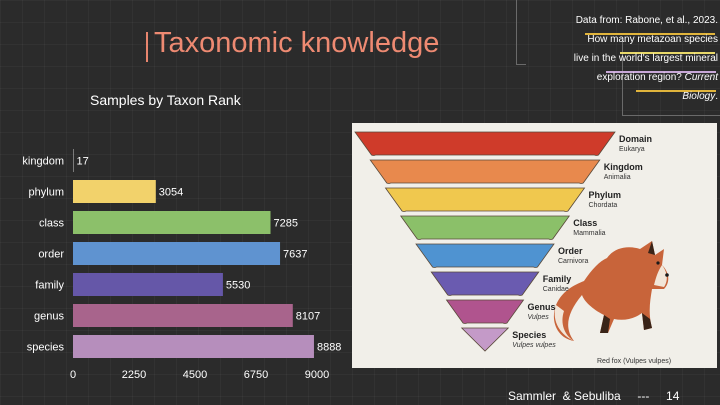 This screenshot has width=720, height=405. Describe the element at coordinates (295, 255) in the screenshot. I see `data-label: 7637` at that location.